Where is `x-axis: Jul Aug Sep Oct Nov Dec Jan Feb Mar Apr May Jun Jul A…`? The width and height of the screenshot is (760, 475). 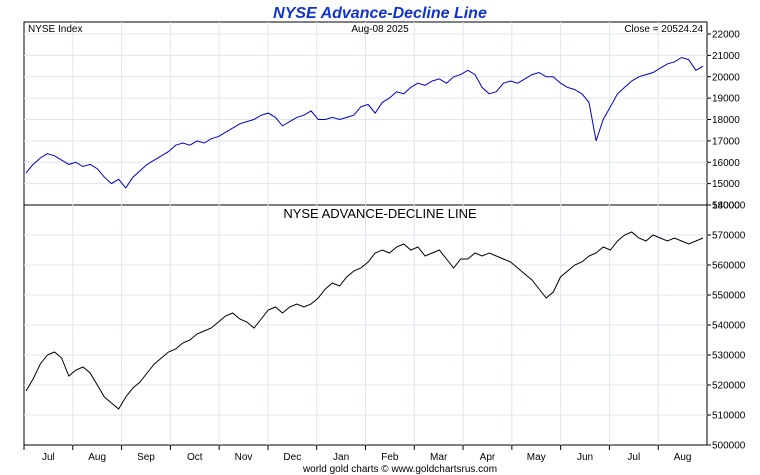 x-axis: Jul Aug Sep Oct Nov Dec Jan Feb Mar Apr May Jun Jul A… is located at coordinates (357, 454).